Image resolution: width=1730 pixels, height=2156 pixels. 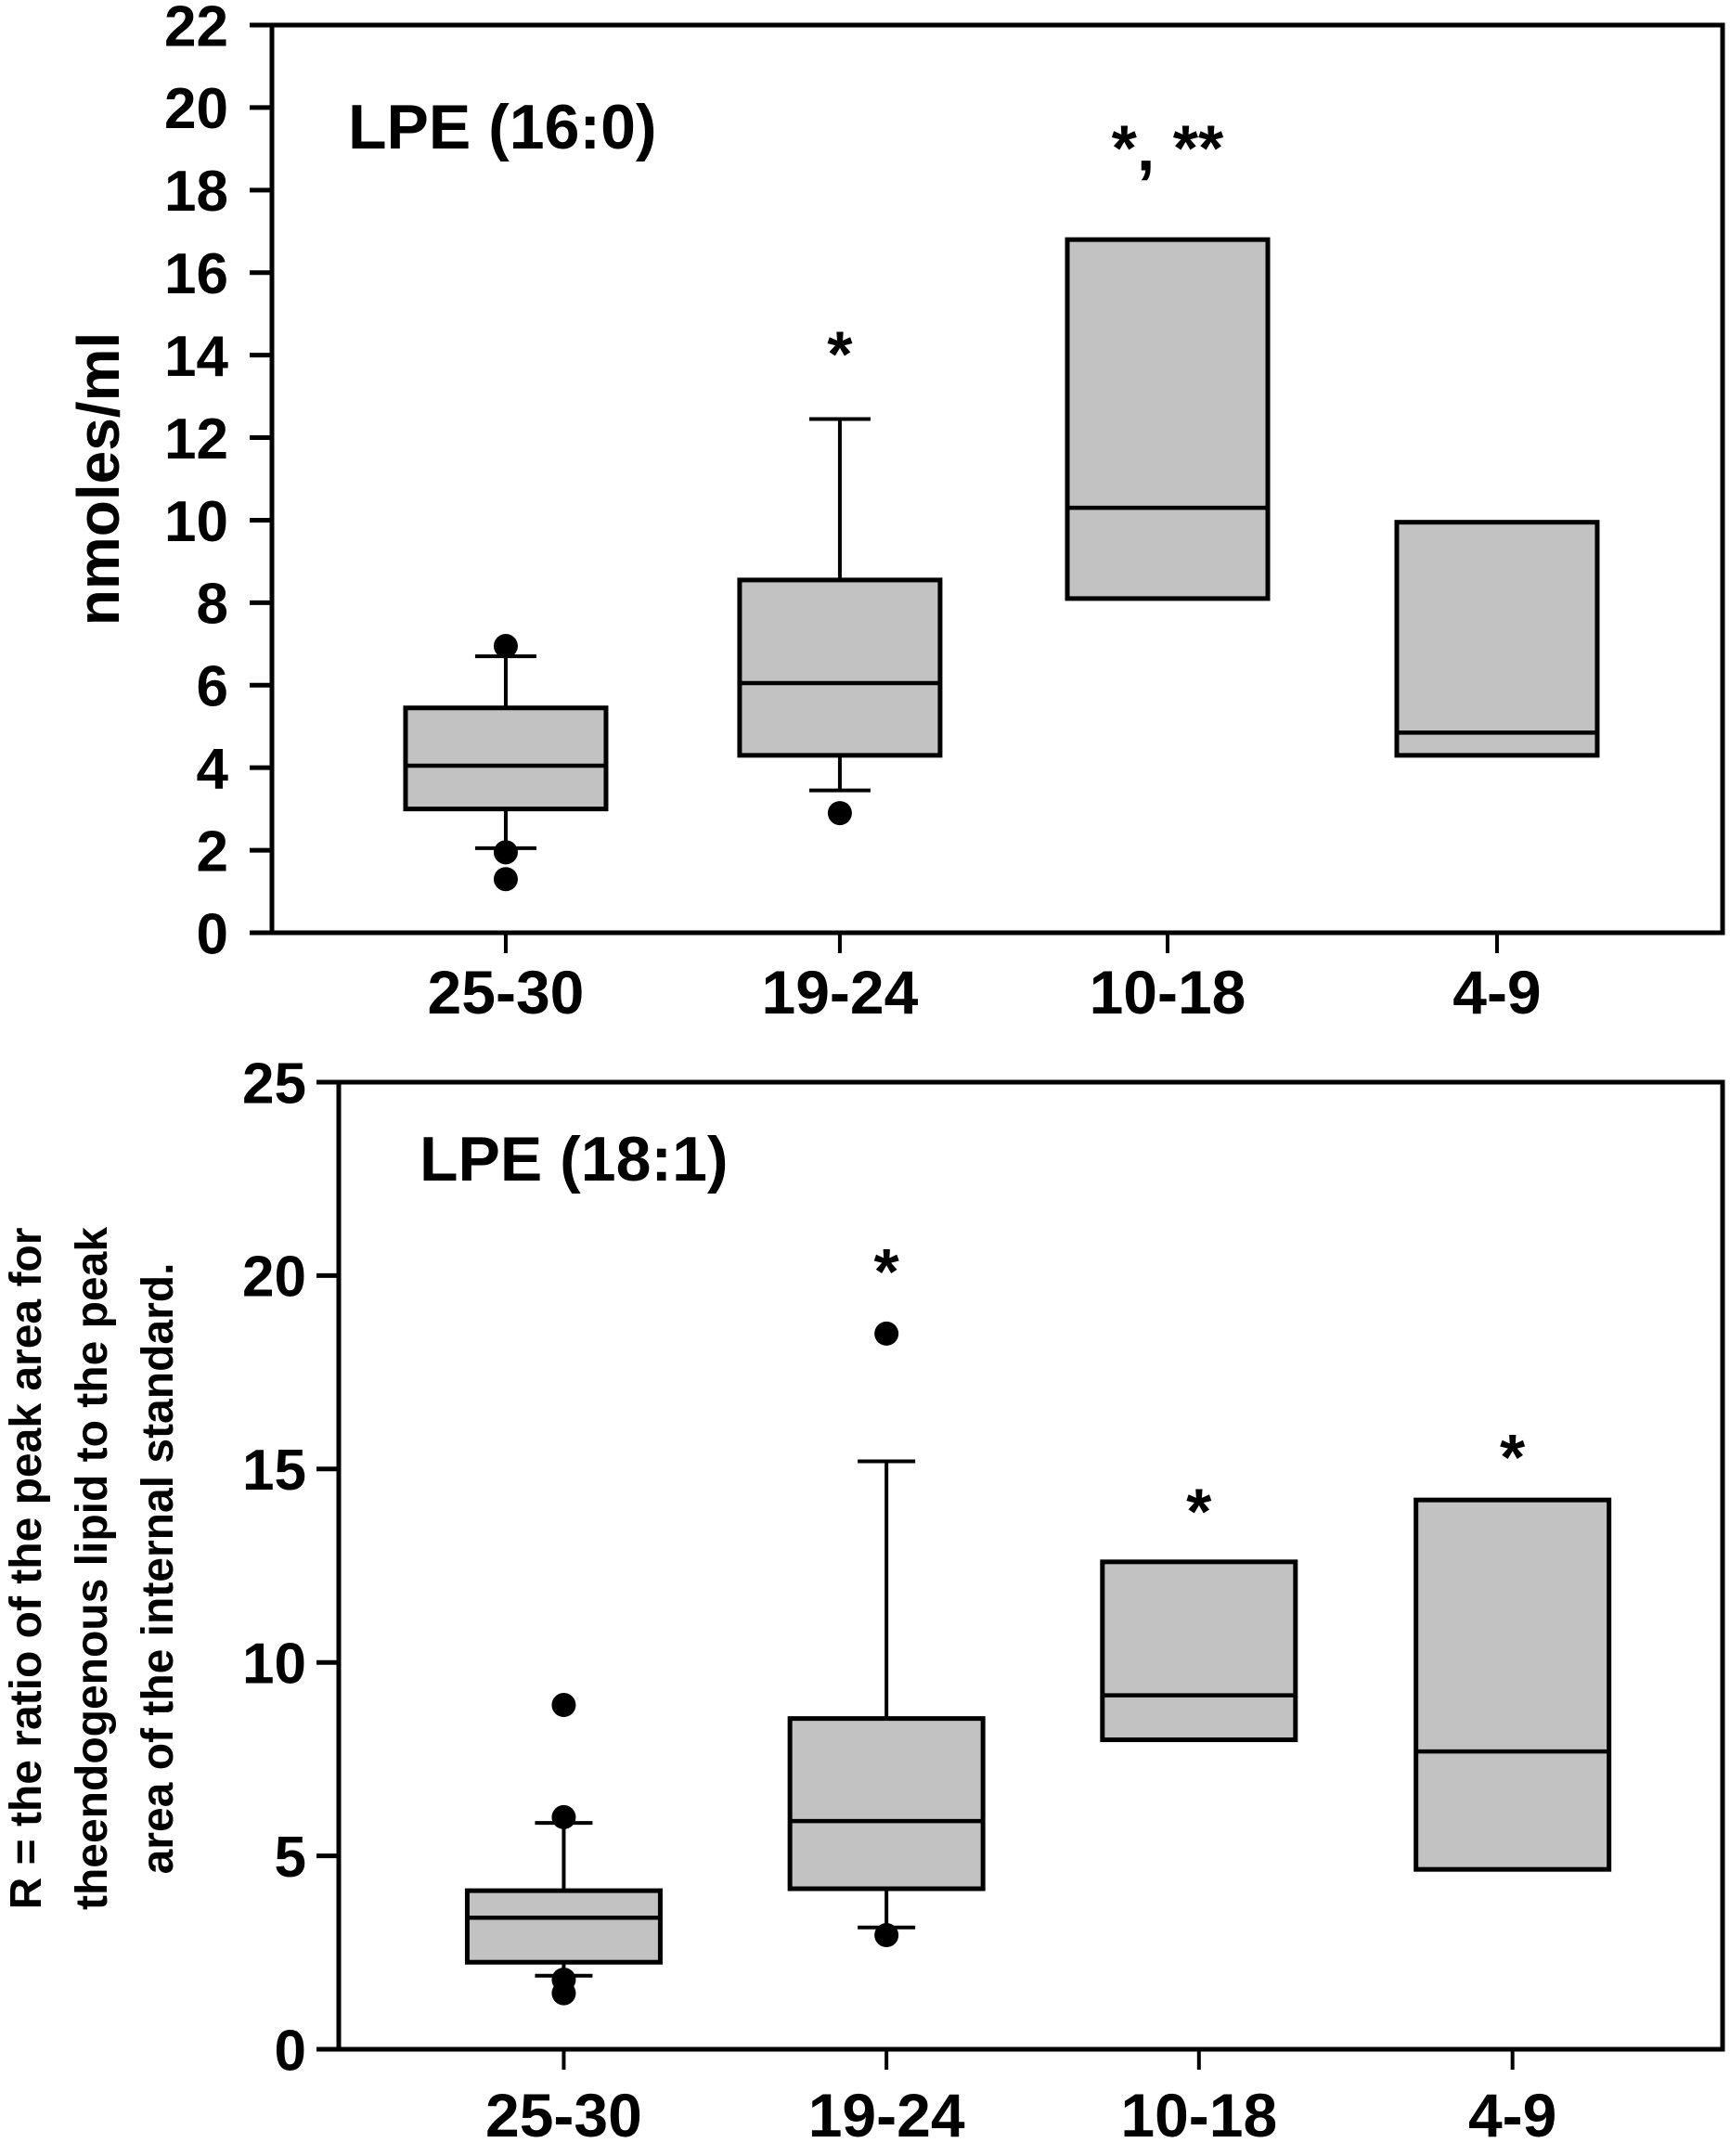 I want to click on y-tick-label: 6, so click(x=212, y=687).